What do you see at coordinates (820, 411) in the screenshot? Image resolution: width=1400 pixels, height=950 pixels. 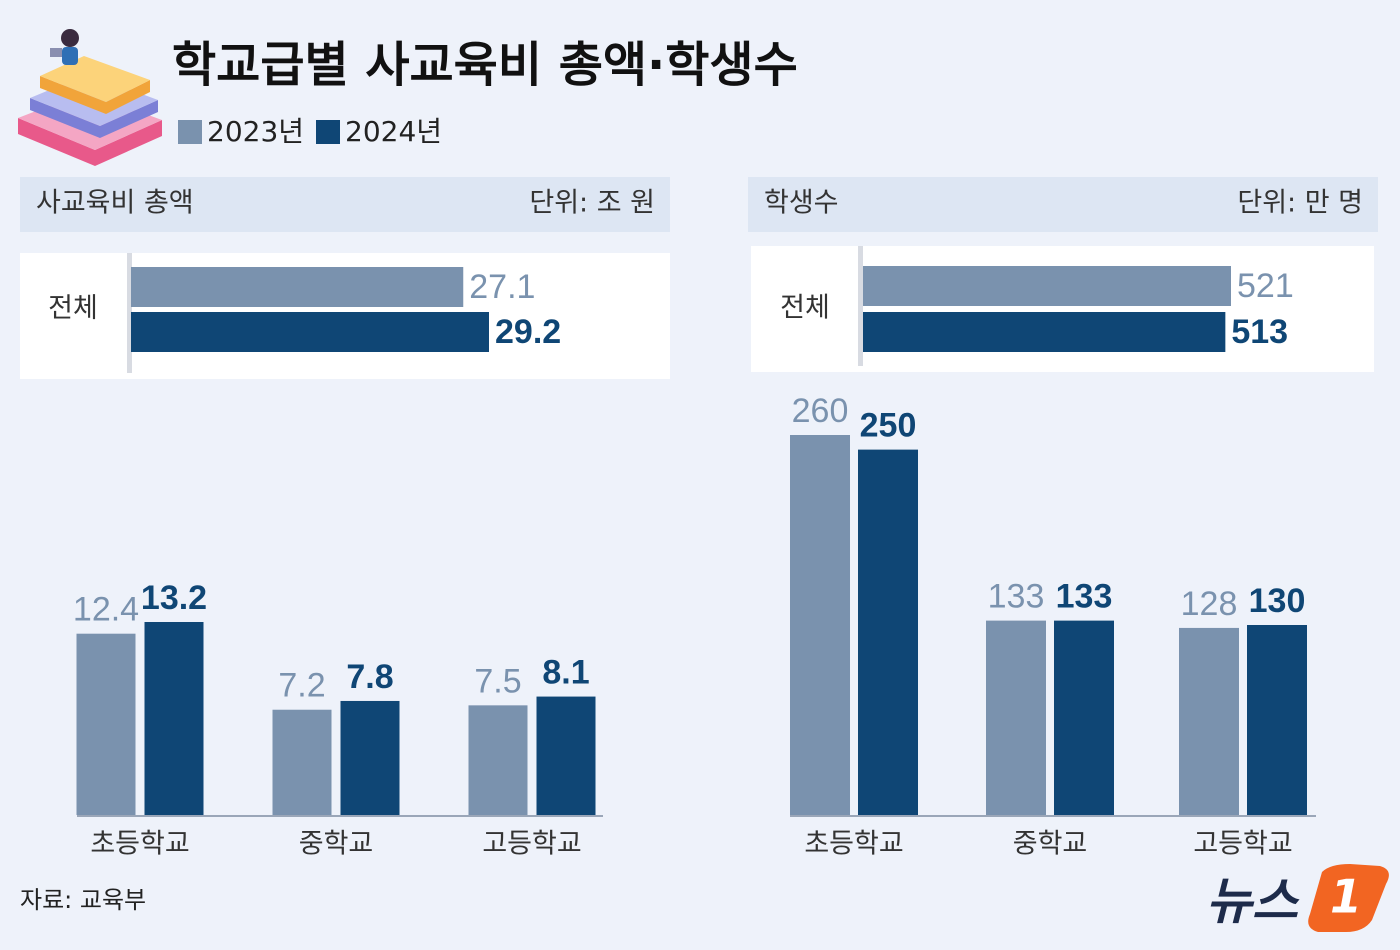 I see `value-label: 260` at bounding box center [820, 411].